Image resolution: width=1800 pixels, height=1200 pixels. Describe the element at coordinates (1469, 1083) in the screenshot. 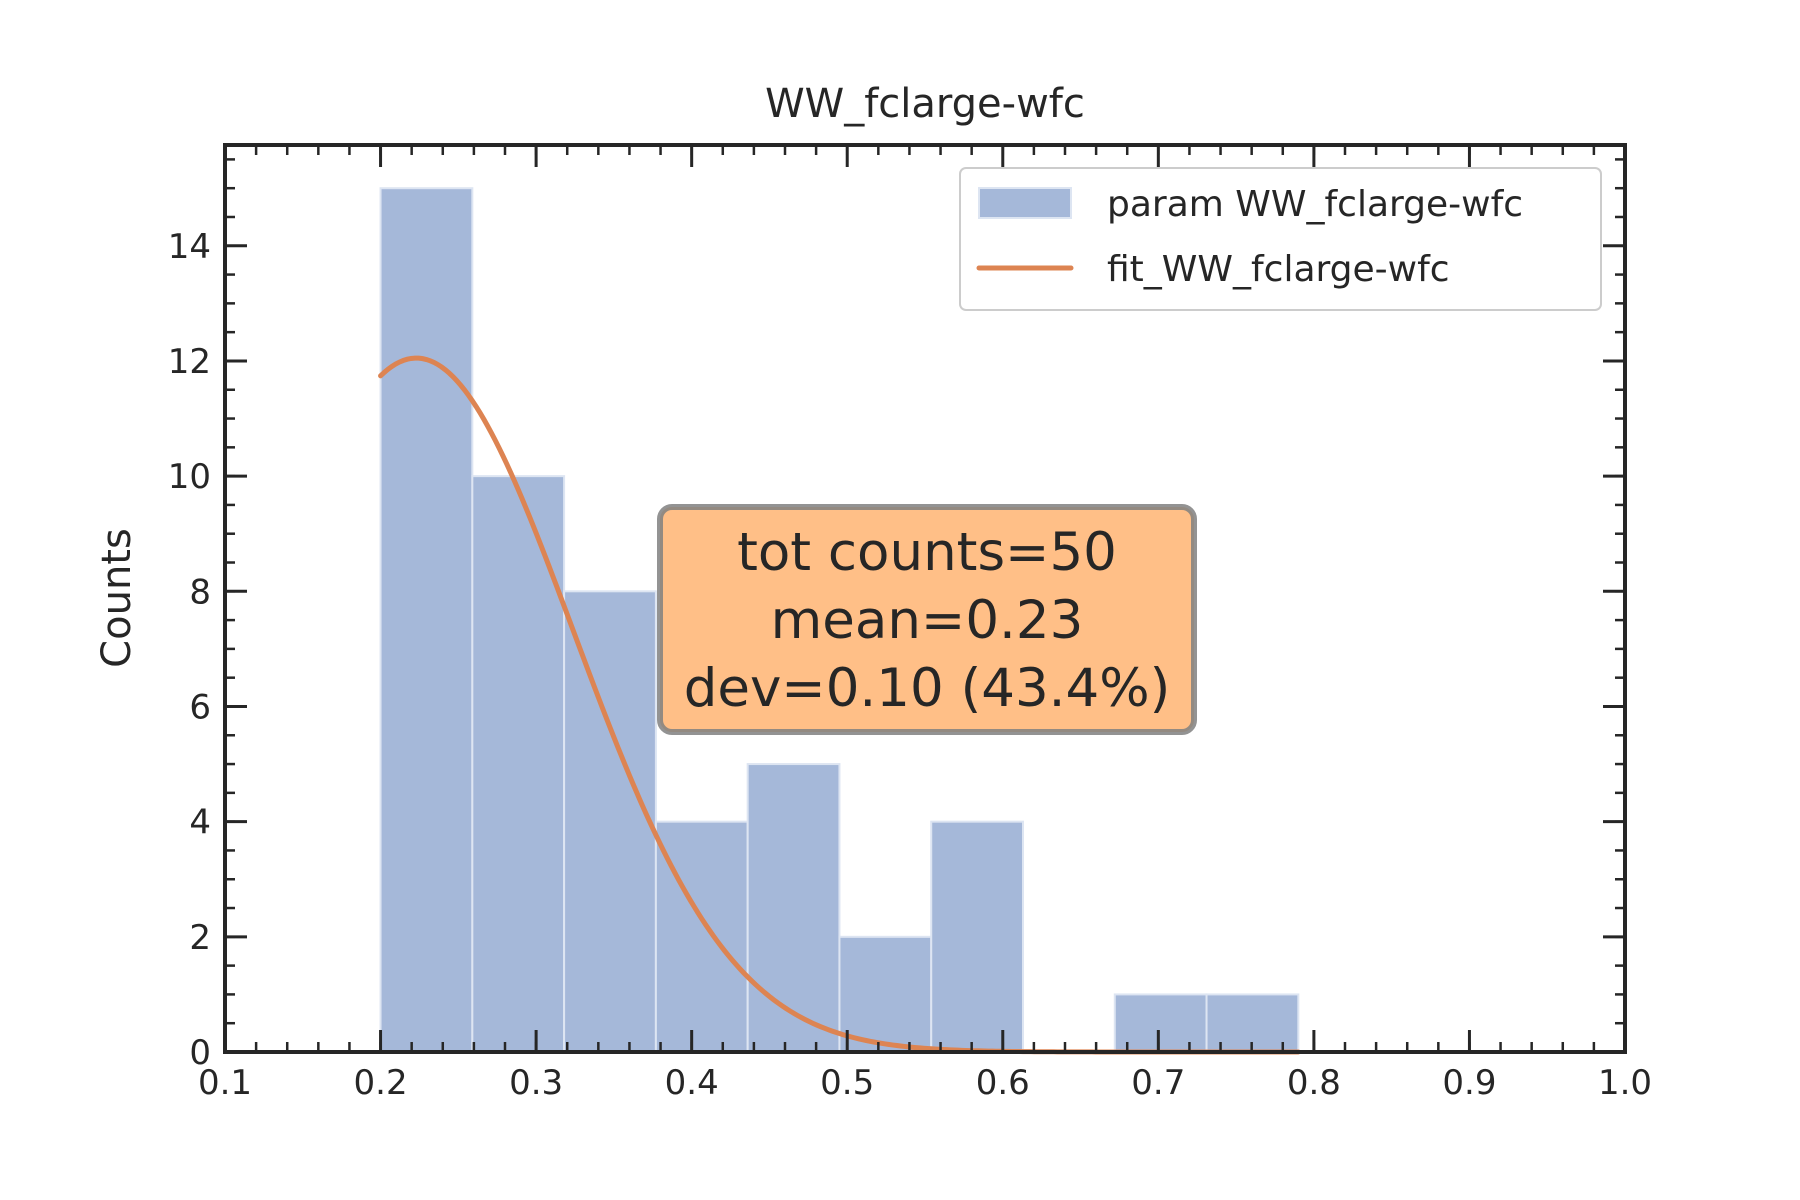

I see `x-tick-label: 0.9` at that location.